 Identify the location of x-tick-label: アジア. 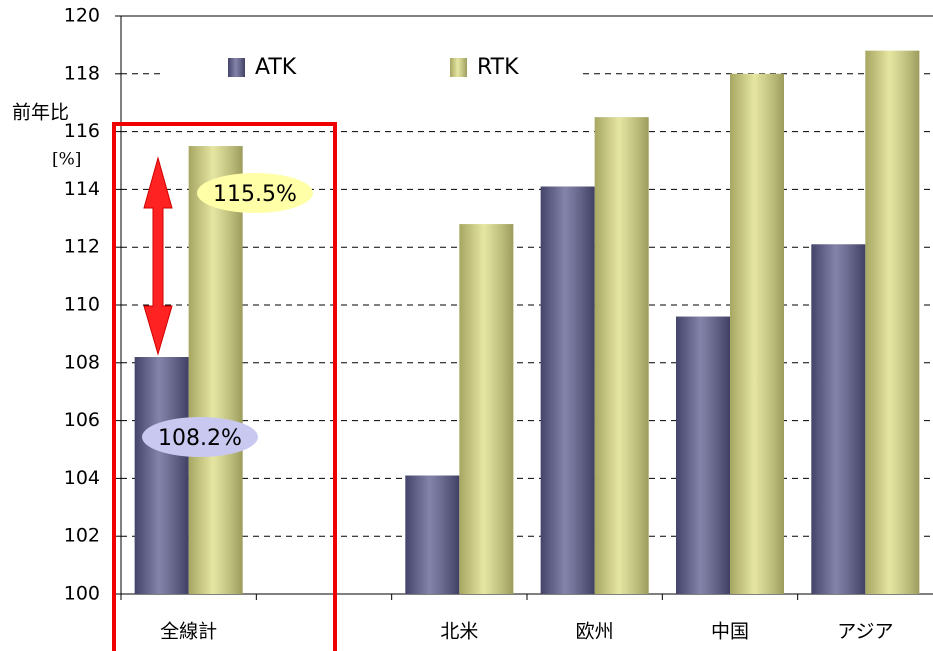
(865, 632).